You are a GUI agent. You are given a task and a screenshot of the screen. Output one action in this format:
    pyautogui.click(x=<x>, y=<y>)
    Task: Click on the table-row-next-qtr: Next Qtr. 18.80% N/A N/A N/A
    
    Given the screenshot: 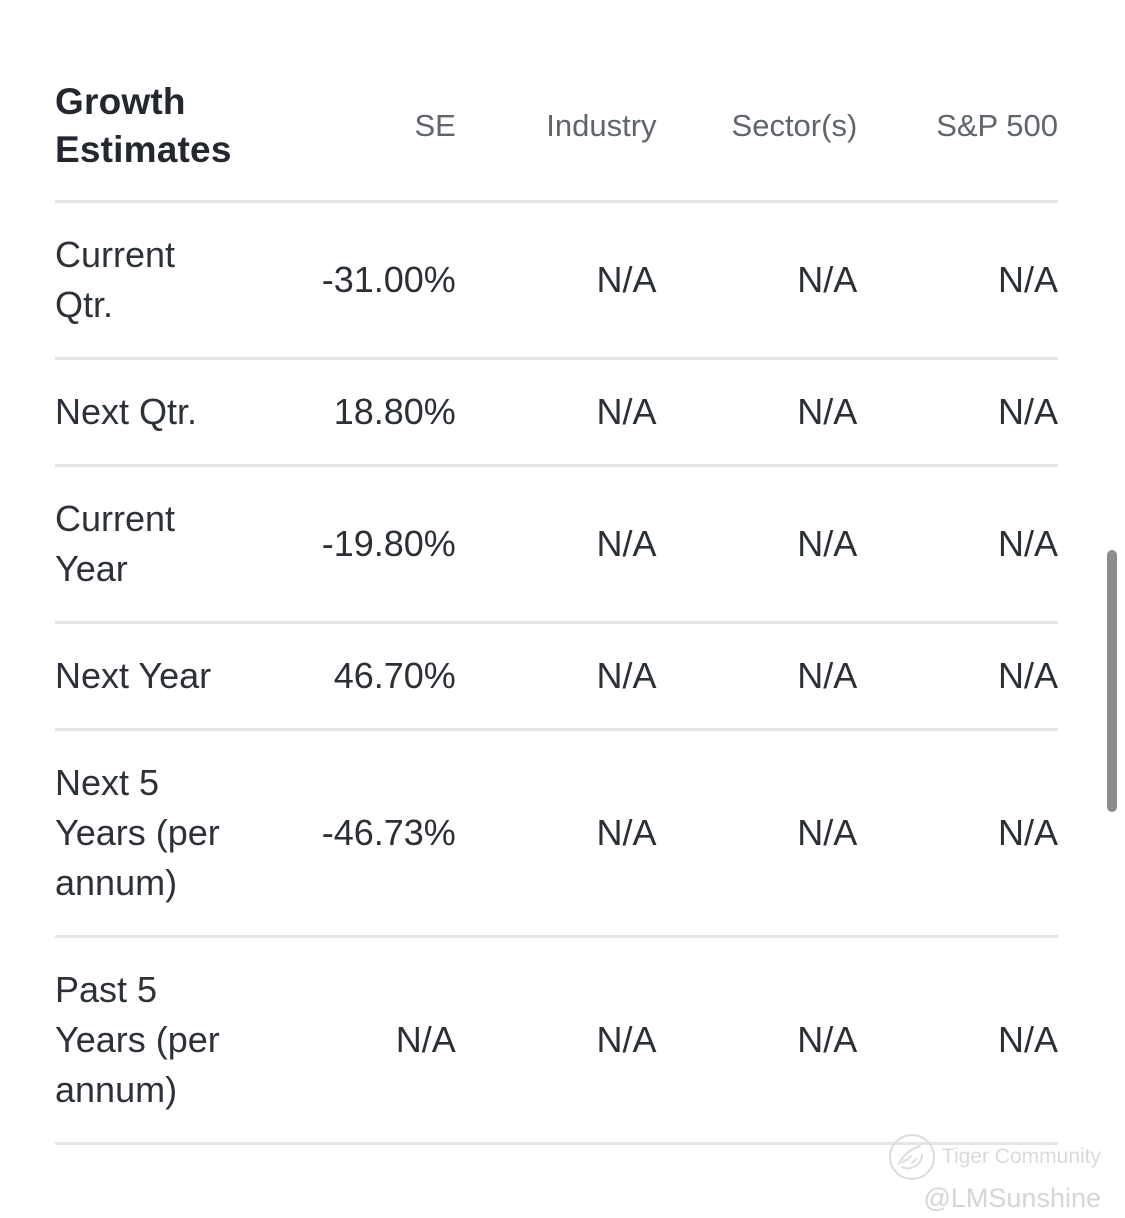 What is the action you would take?
    pyautogui.click(x=556, y=410)
    